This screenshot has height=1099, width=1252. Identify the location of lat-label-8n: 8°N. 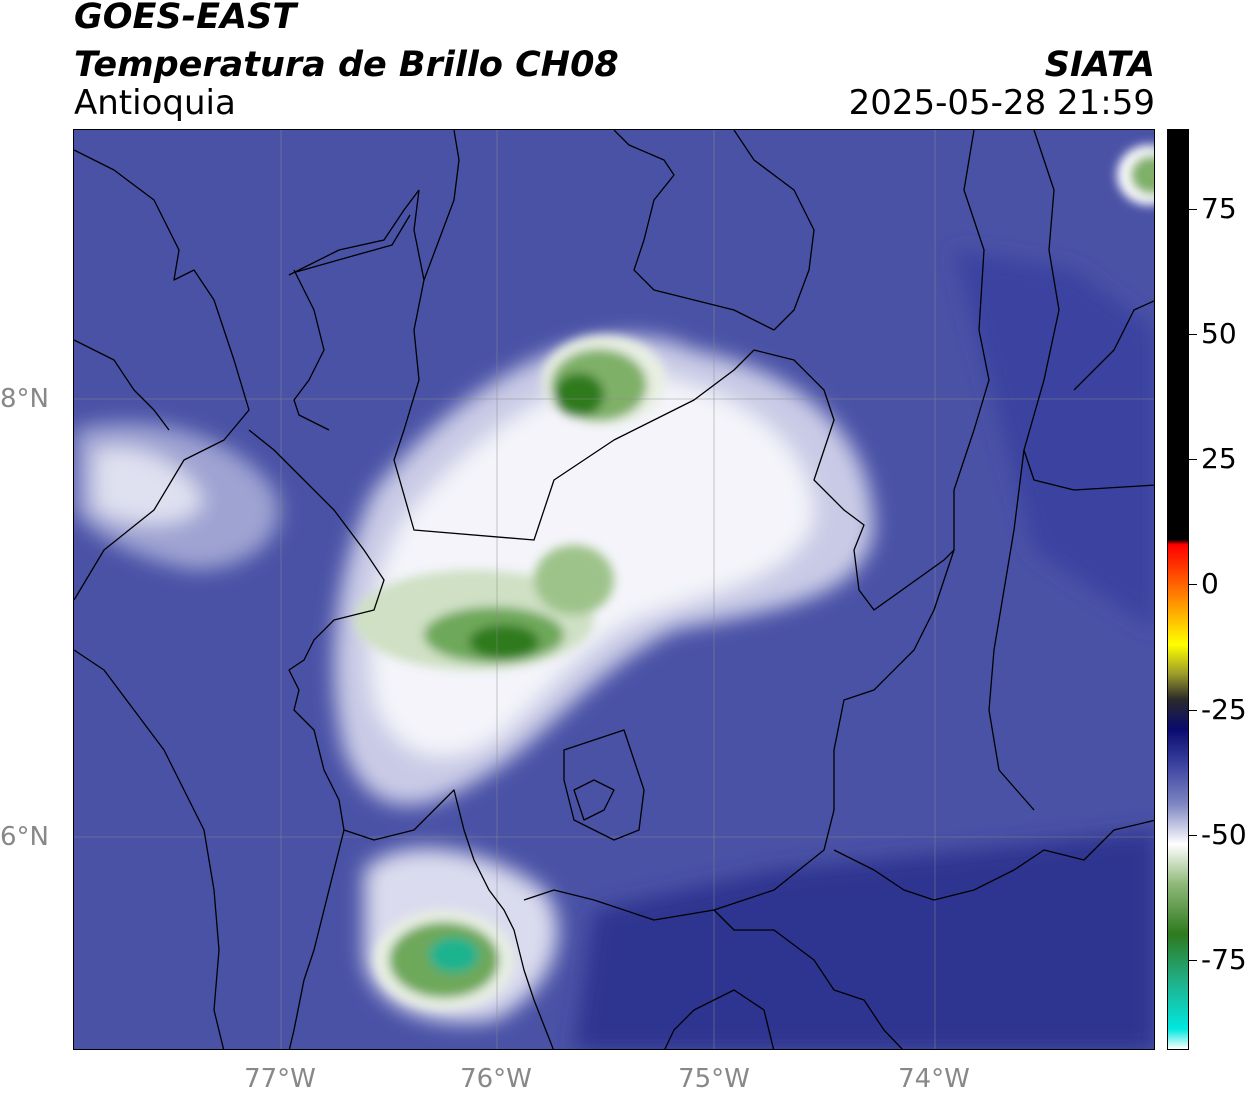
(24, 399).